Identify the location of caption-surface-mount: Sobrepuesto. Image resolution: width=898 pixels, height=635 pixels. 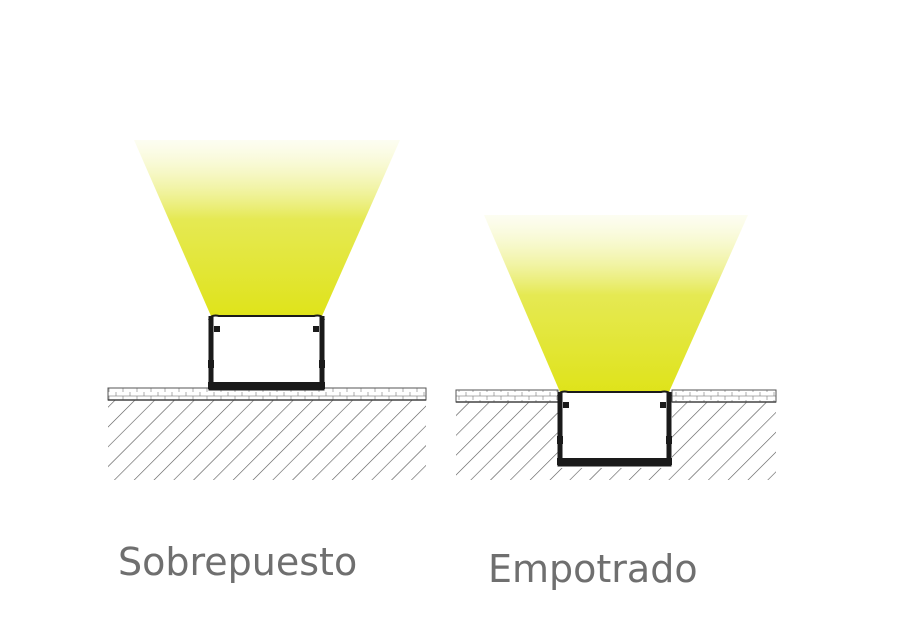
(238, 562).